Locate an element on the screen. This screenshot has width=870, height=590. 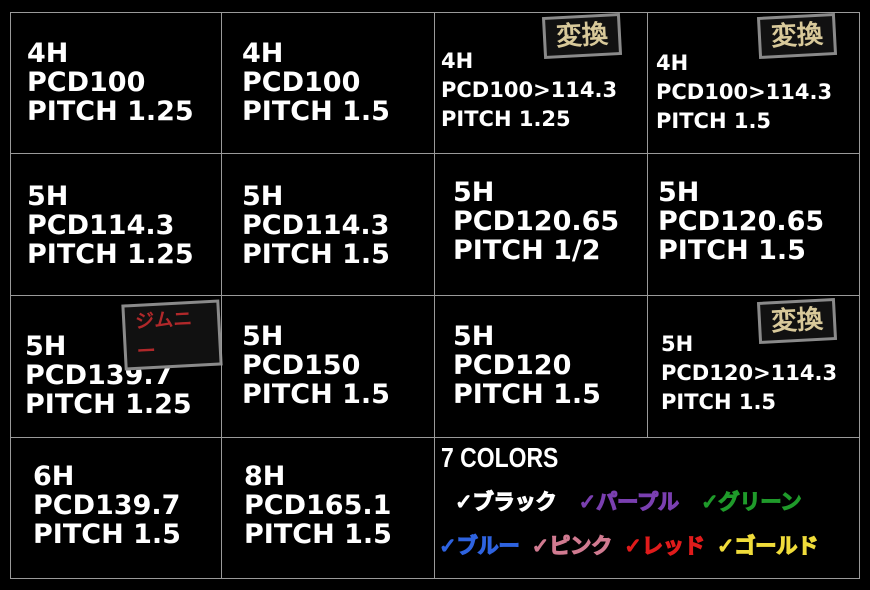
spec-cell-6h-pcd139-7-p15: 6H PCD139.7 PITCH 1.5 is located at coordinates (116, 508).